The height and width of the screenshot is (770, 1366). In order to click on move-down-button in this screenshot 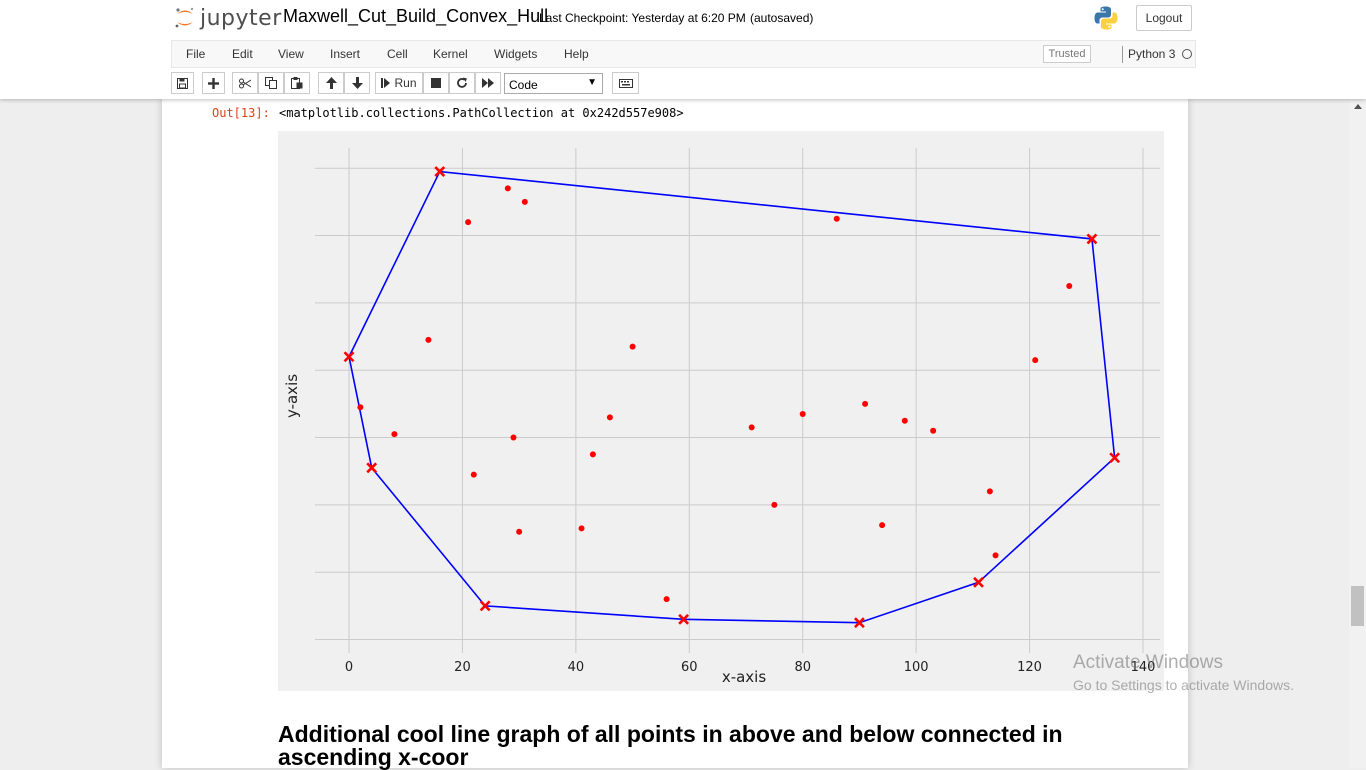, I will do `click(357, 83)`.